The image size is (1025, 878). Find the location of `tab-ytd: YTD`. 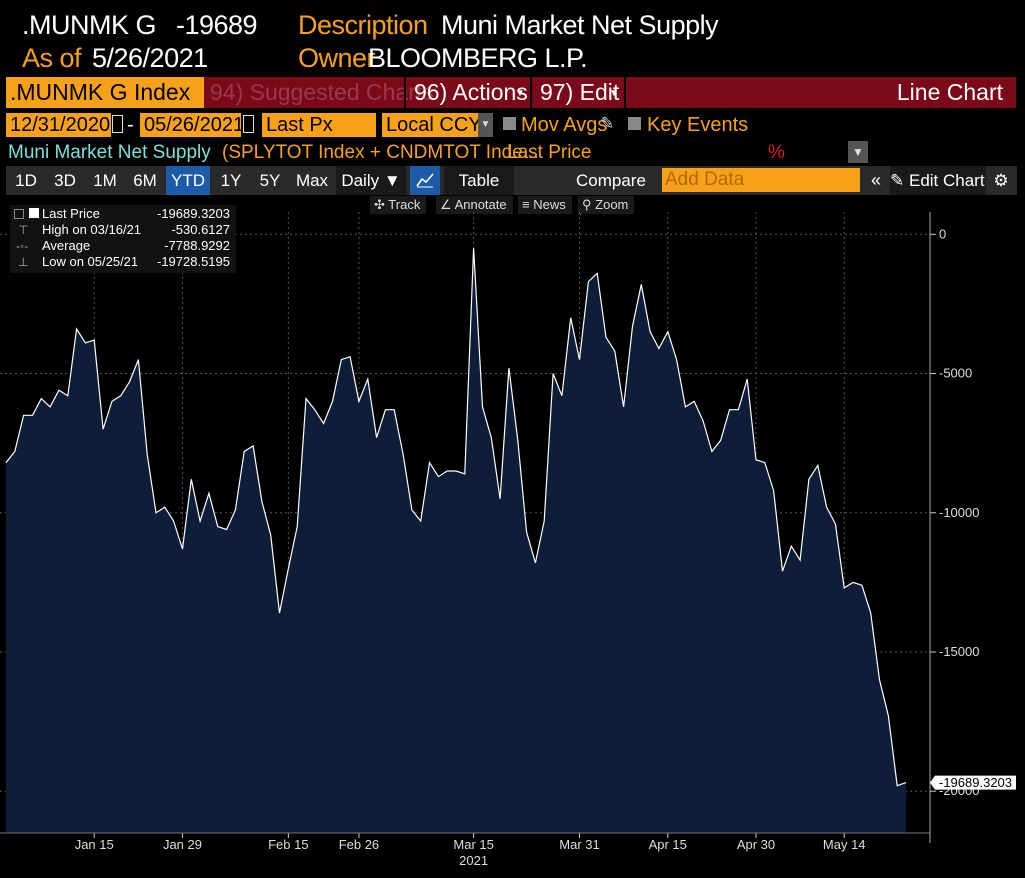

tab-ytd: YTD is located at coordinates (188, 180).